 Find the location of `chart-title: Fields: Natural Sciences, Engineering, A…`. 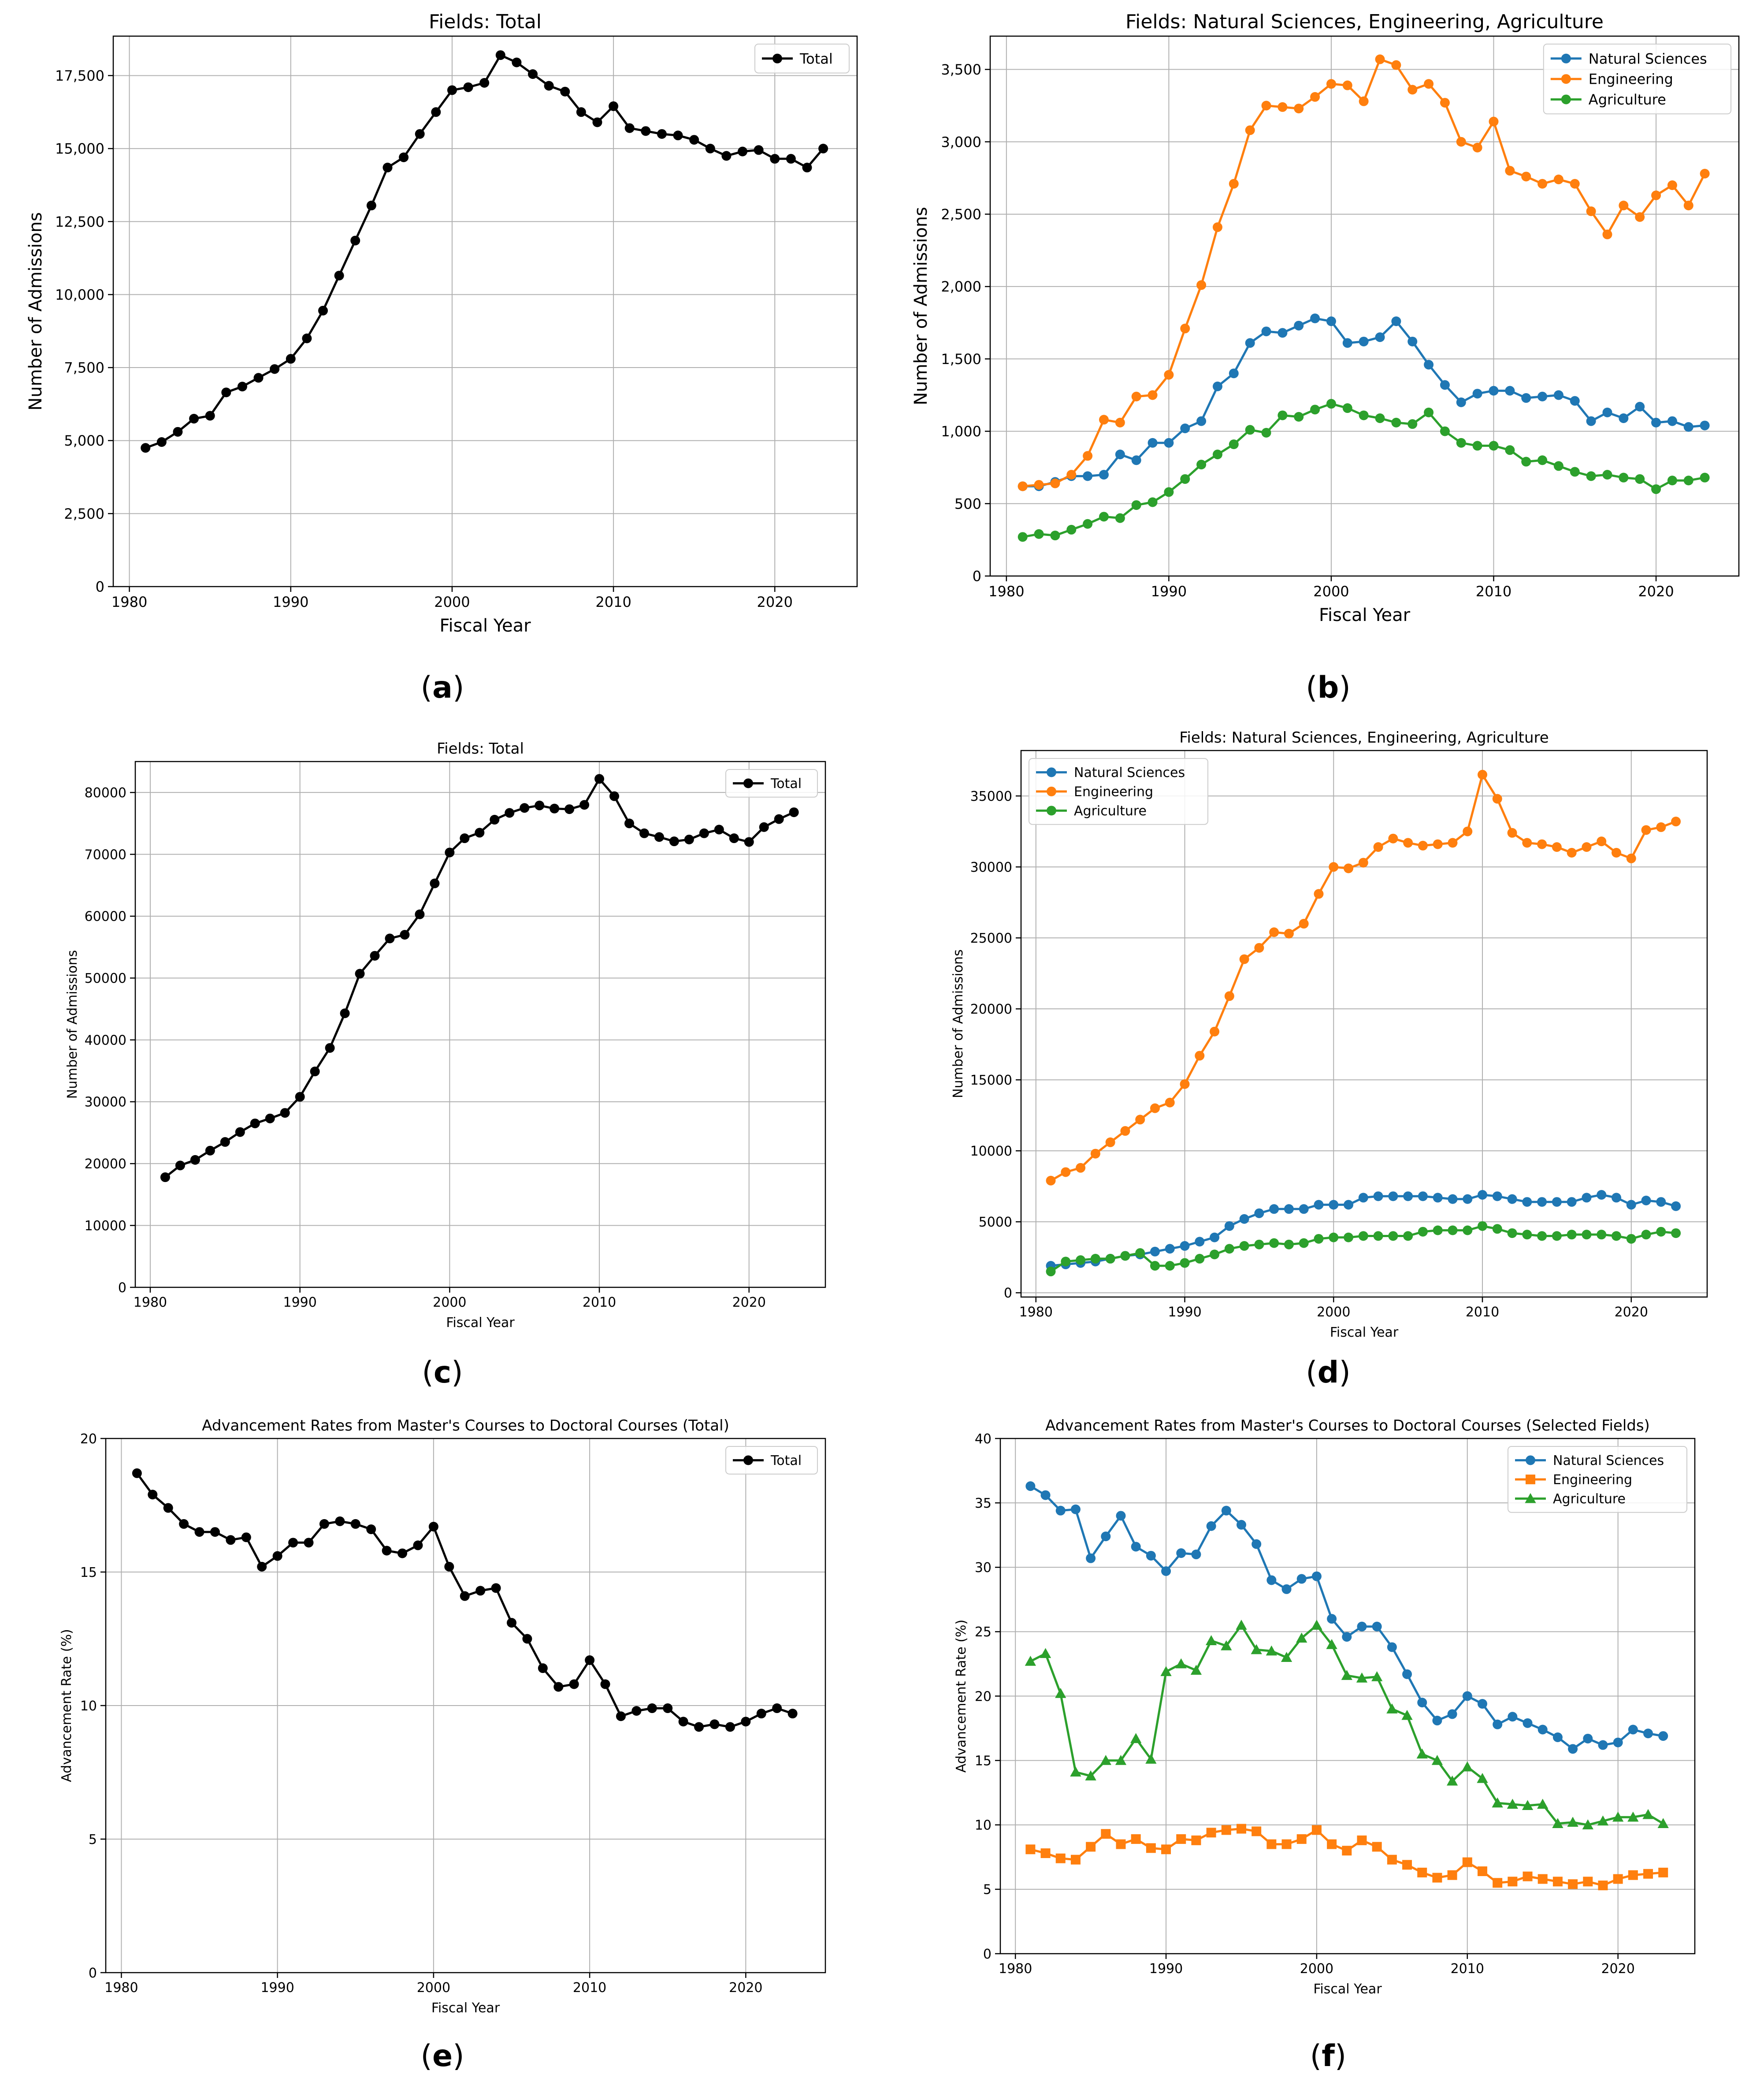

chart-title: Fields: Natural Sciences, Engineering, A… is located at coordinates (1364, 22).